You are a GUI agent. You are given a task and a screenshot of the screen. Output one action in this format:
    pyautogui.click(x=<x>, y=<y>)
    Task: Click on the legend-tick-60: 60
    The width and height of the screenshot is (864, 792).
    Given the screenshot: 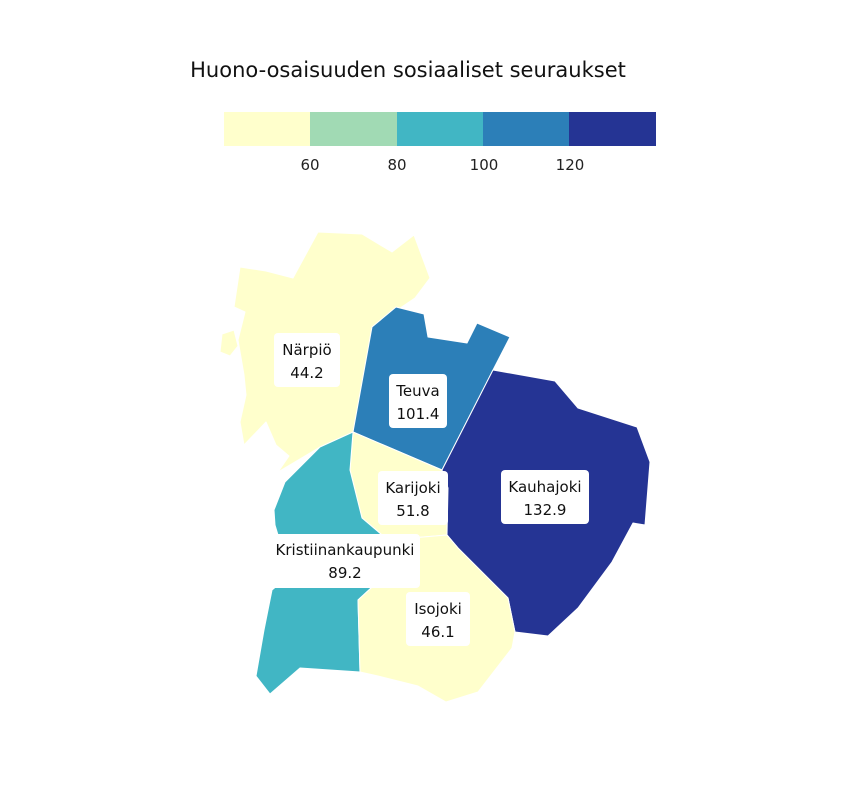 What is the action you would take?
    pyautogui.click(x=309, y=165)
    